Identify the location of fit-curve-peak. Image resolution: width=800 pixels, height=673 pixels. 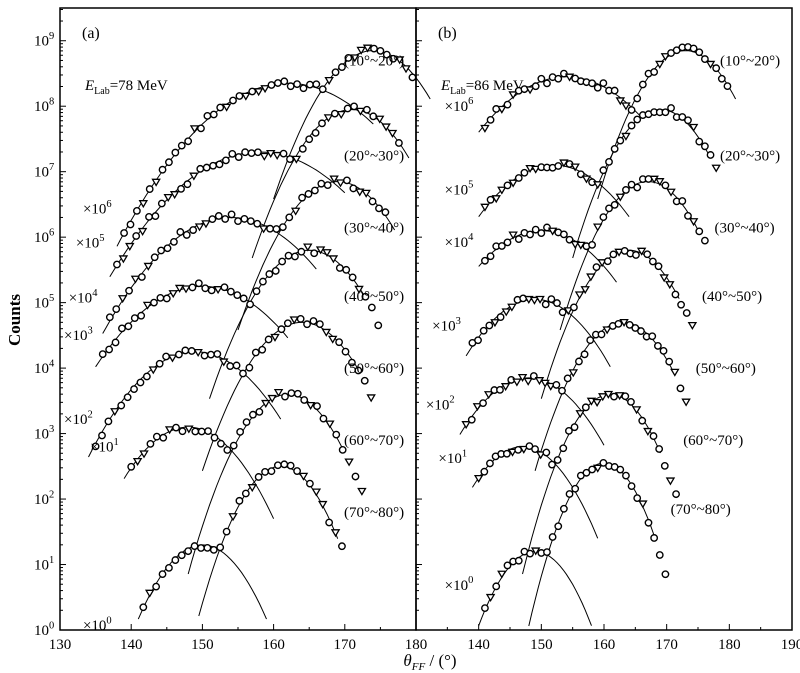
(352, 125).